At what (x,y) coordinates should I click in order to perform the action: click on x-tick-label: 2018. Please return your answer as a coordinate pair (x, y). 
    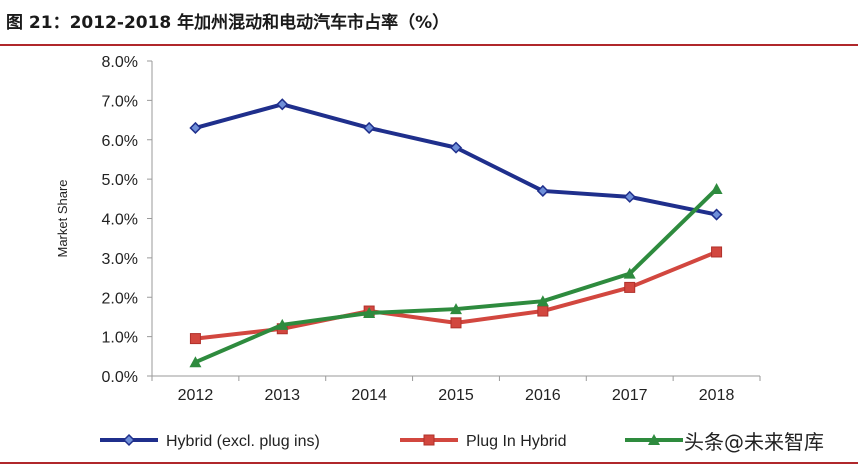
    Looking at the image, I should click on (717, 395).